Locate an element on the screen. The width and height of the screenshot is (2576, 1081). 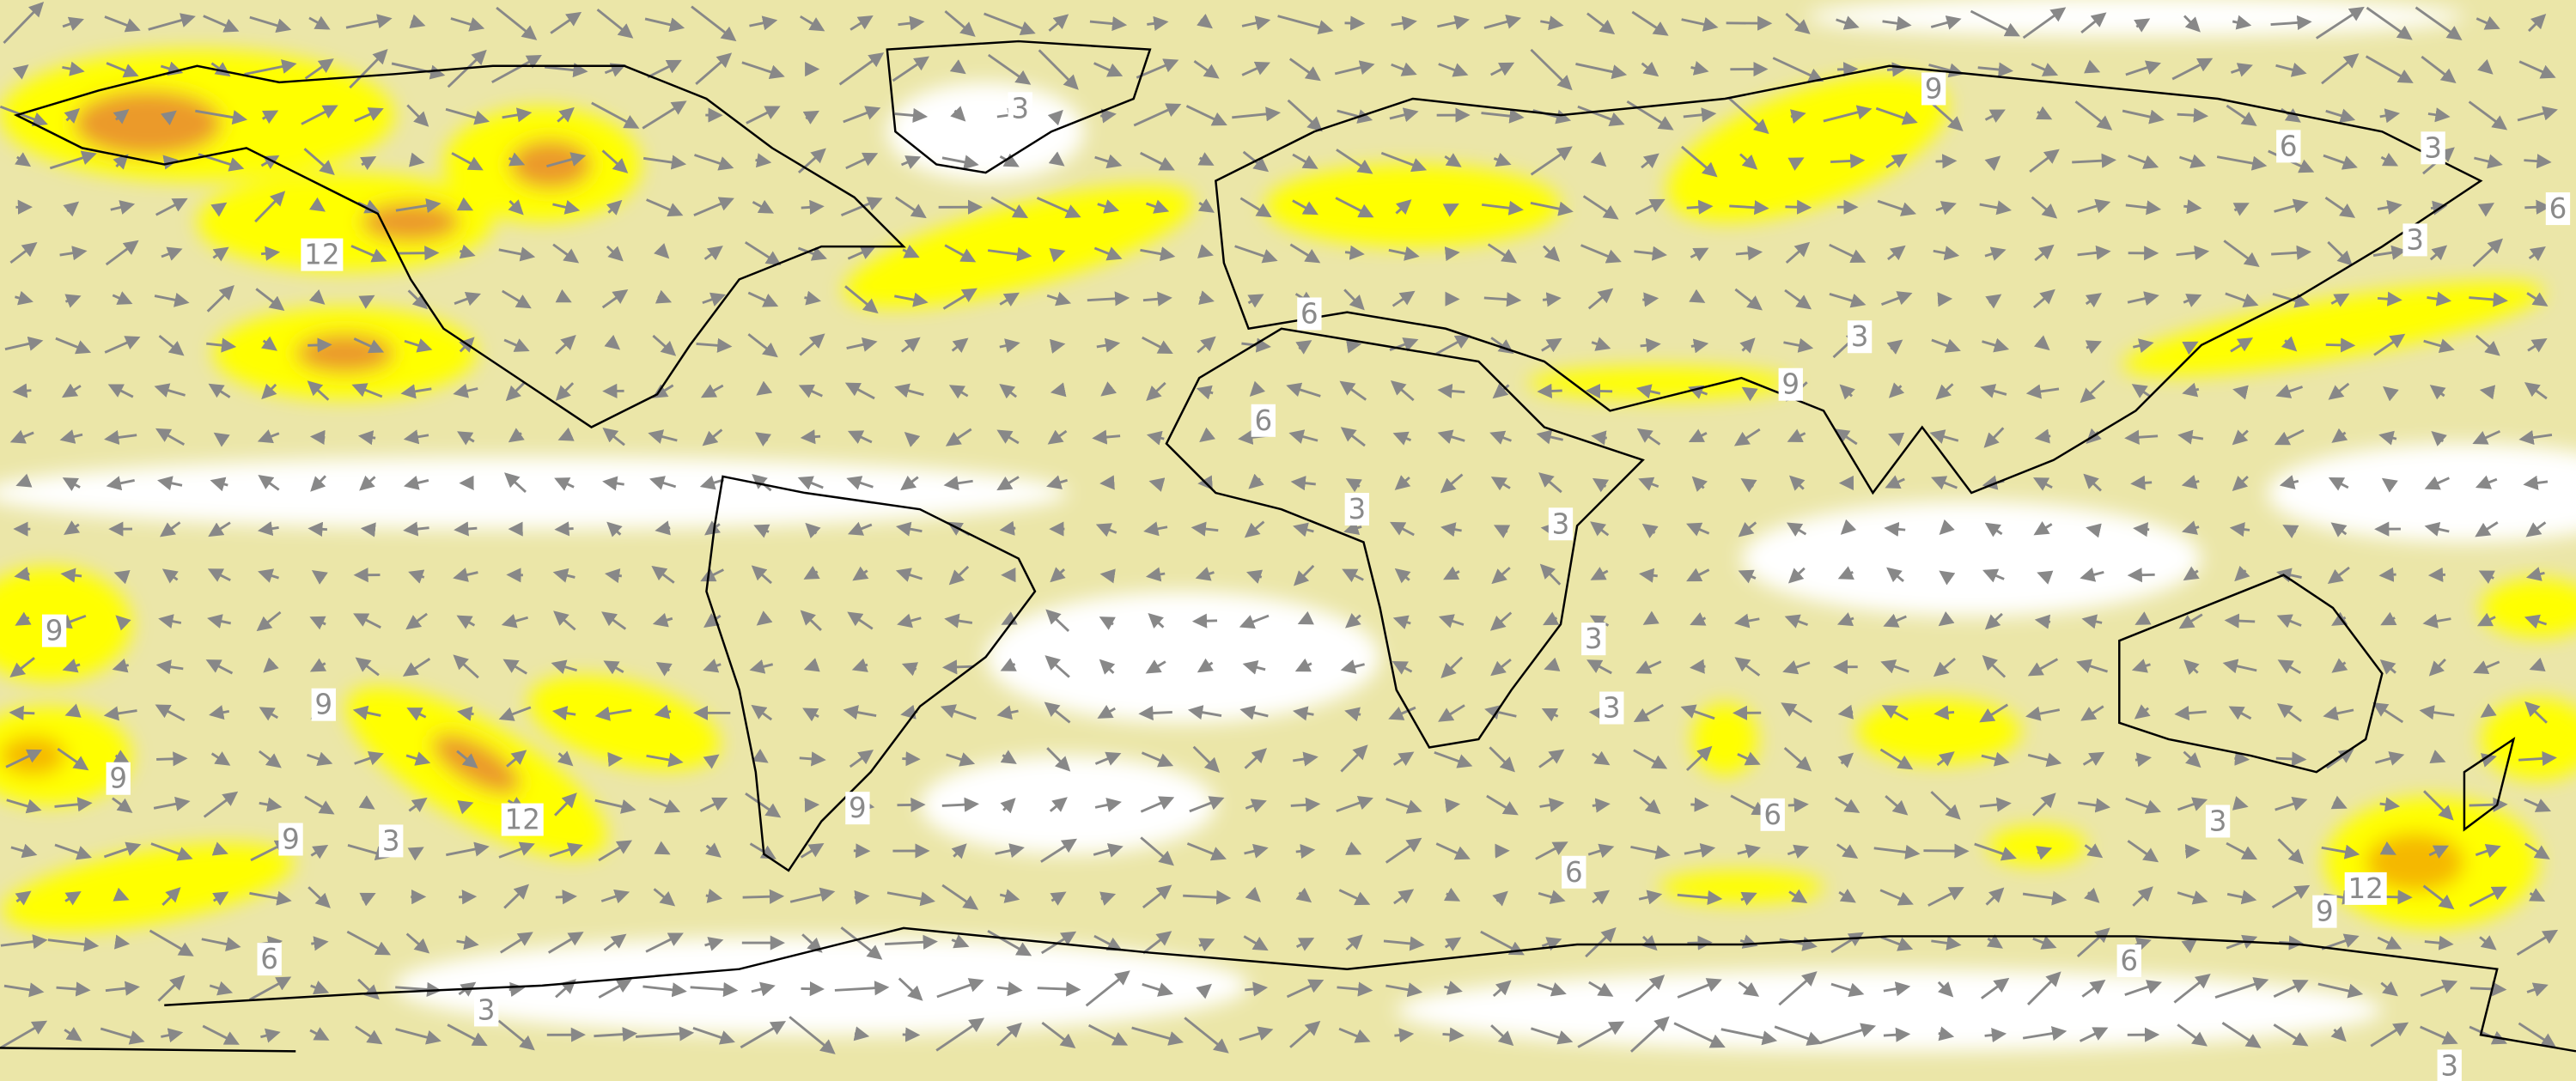
africa is located at coordinates (1405, 538).